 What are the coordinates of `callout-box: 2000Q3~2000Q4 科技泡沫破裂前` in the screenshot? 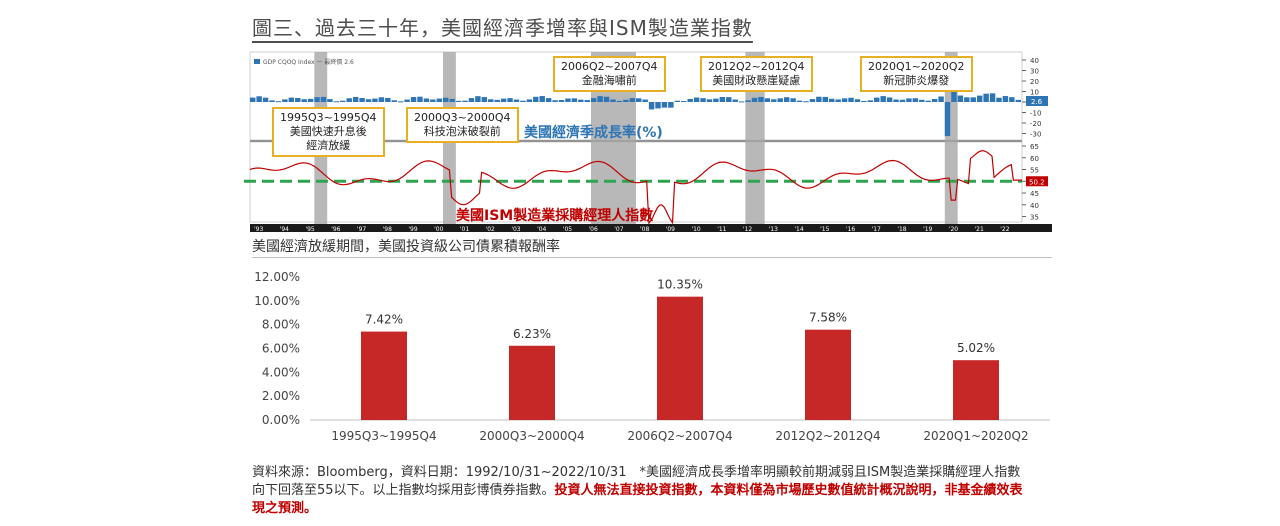 It's located at (462, 125).